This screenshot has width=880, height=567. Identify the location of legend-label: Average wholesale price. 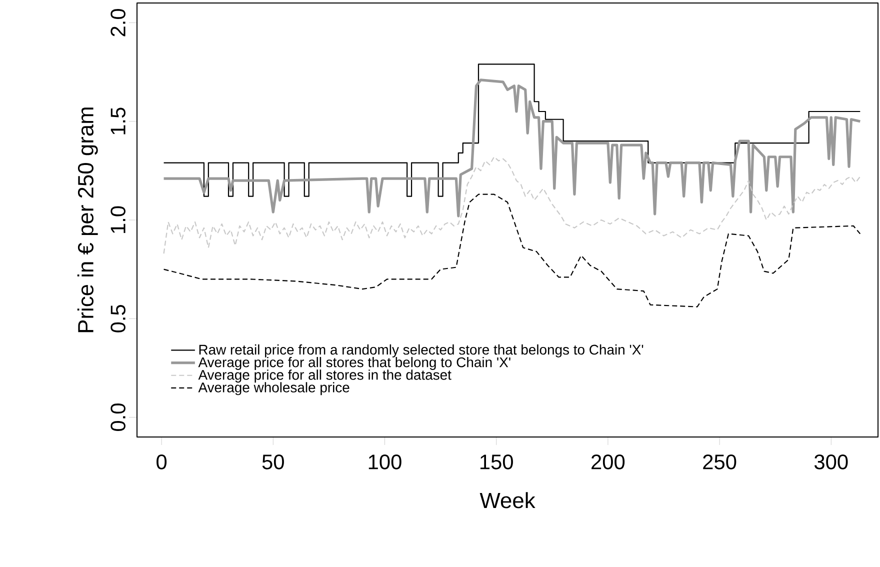
(274, 389).